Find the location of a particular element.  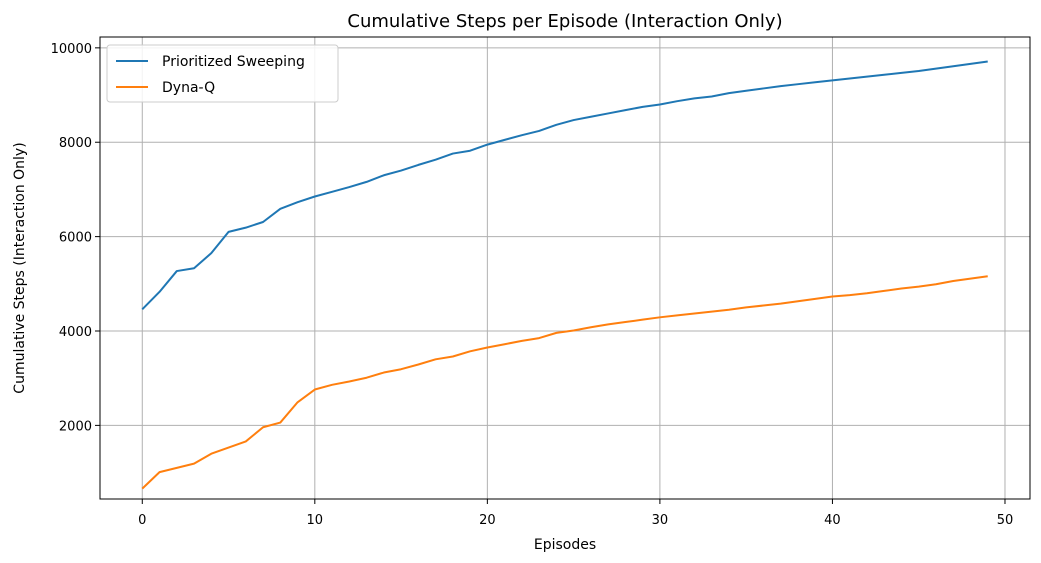

y-tick-label: 2000 is located at coordinates (75, 426).